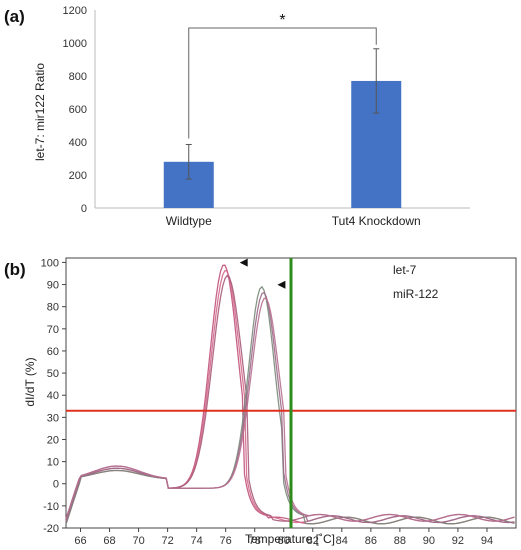 Image resolution: width=521 pixels, height=550 pixels. Describe the element at coordinates (487, 541) in the screenshot. I see `panel-b-xtick-14: 94` at that location.